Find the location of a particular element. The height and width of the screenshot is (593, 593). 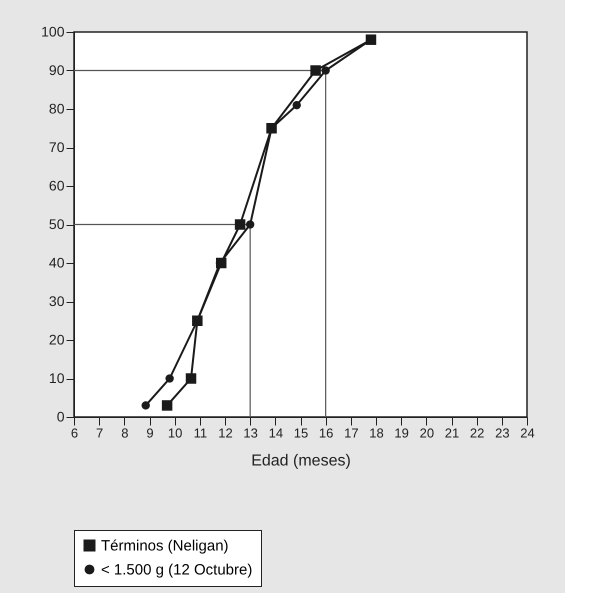

y-tick-label: 80 is located at coordinates (56, 108).